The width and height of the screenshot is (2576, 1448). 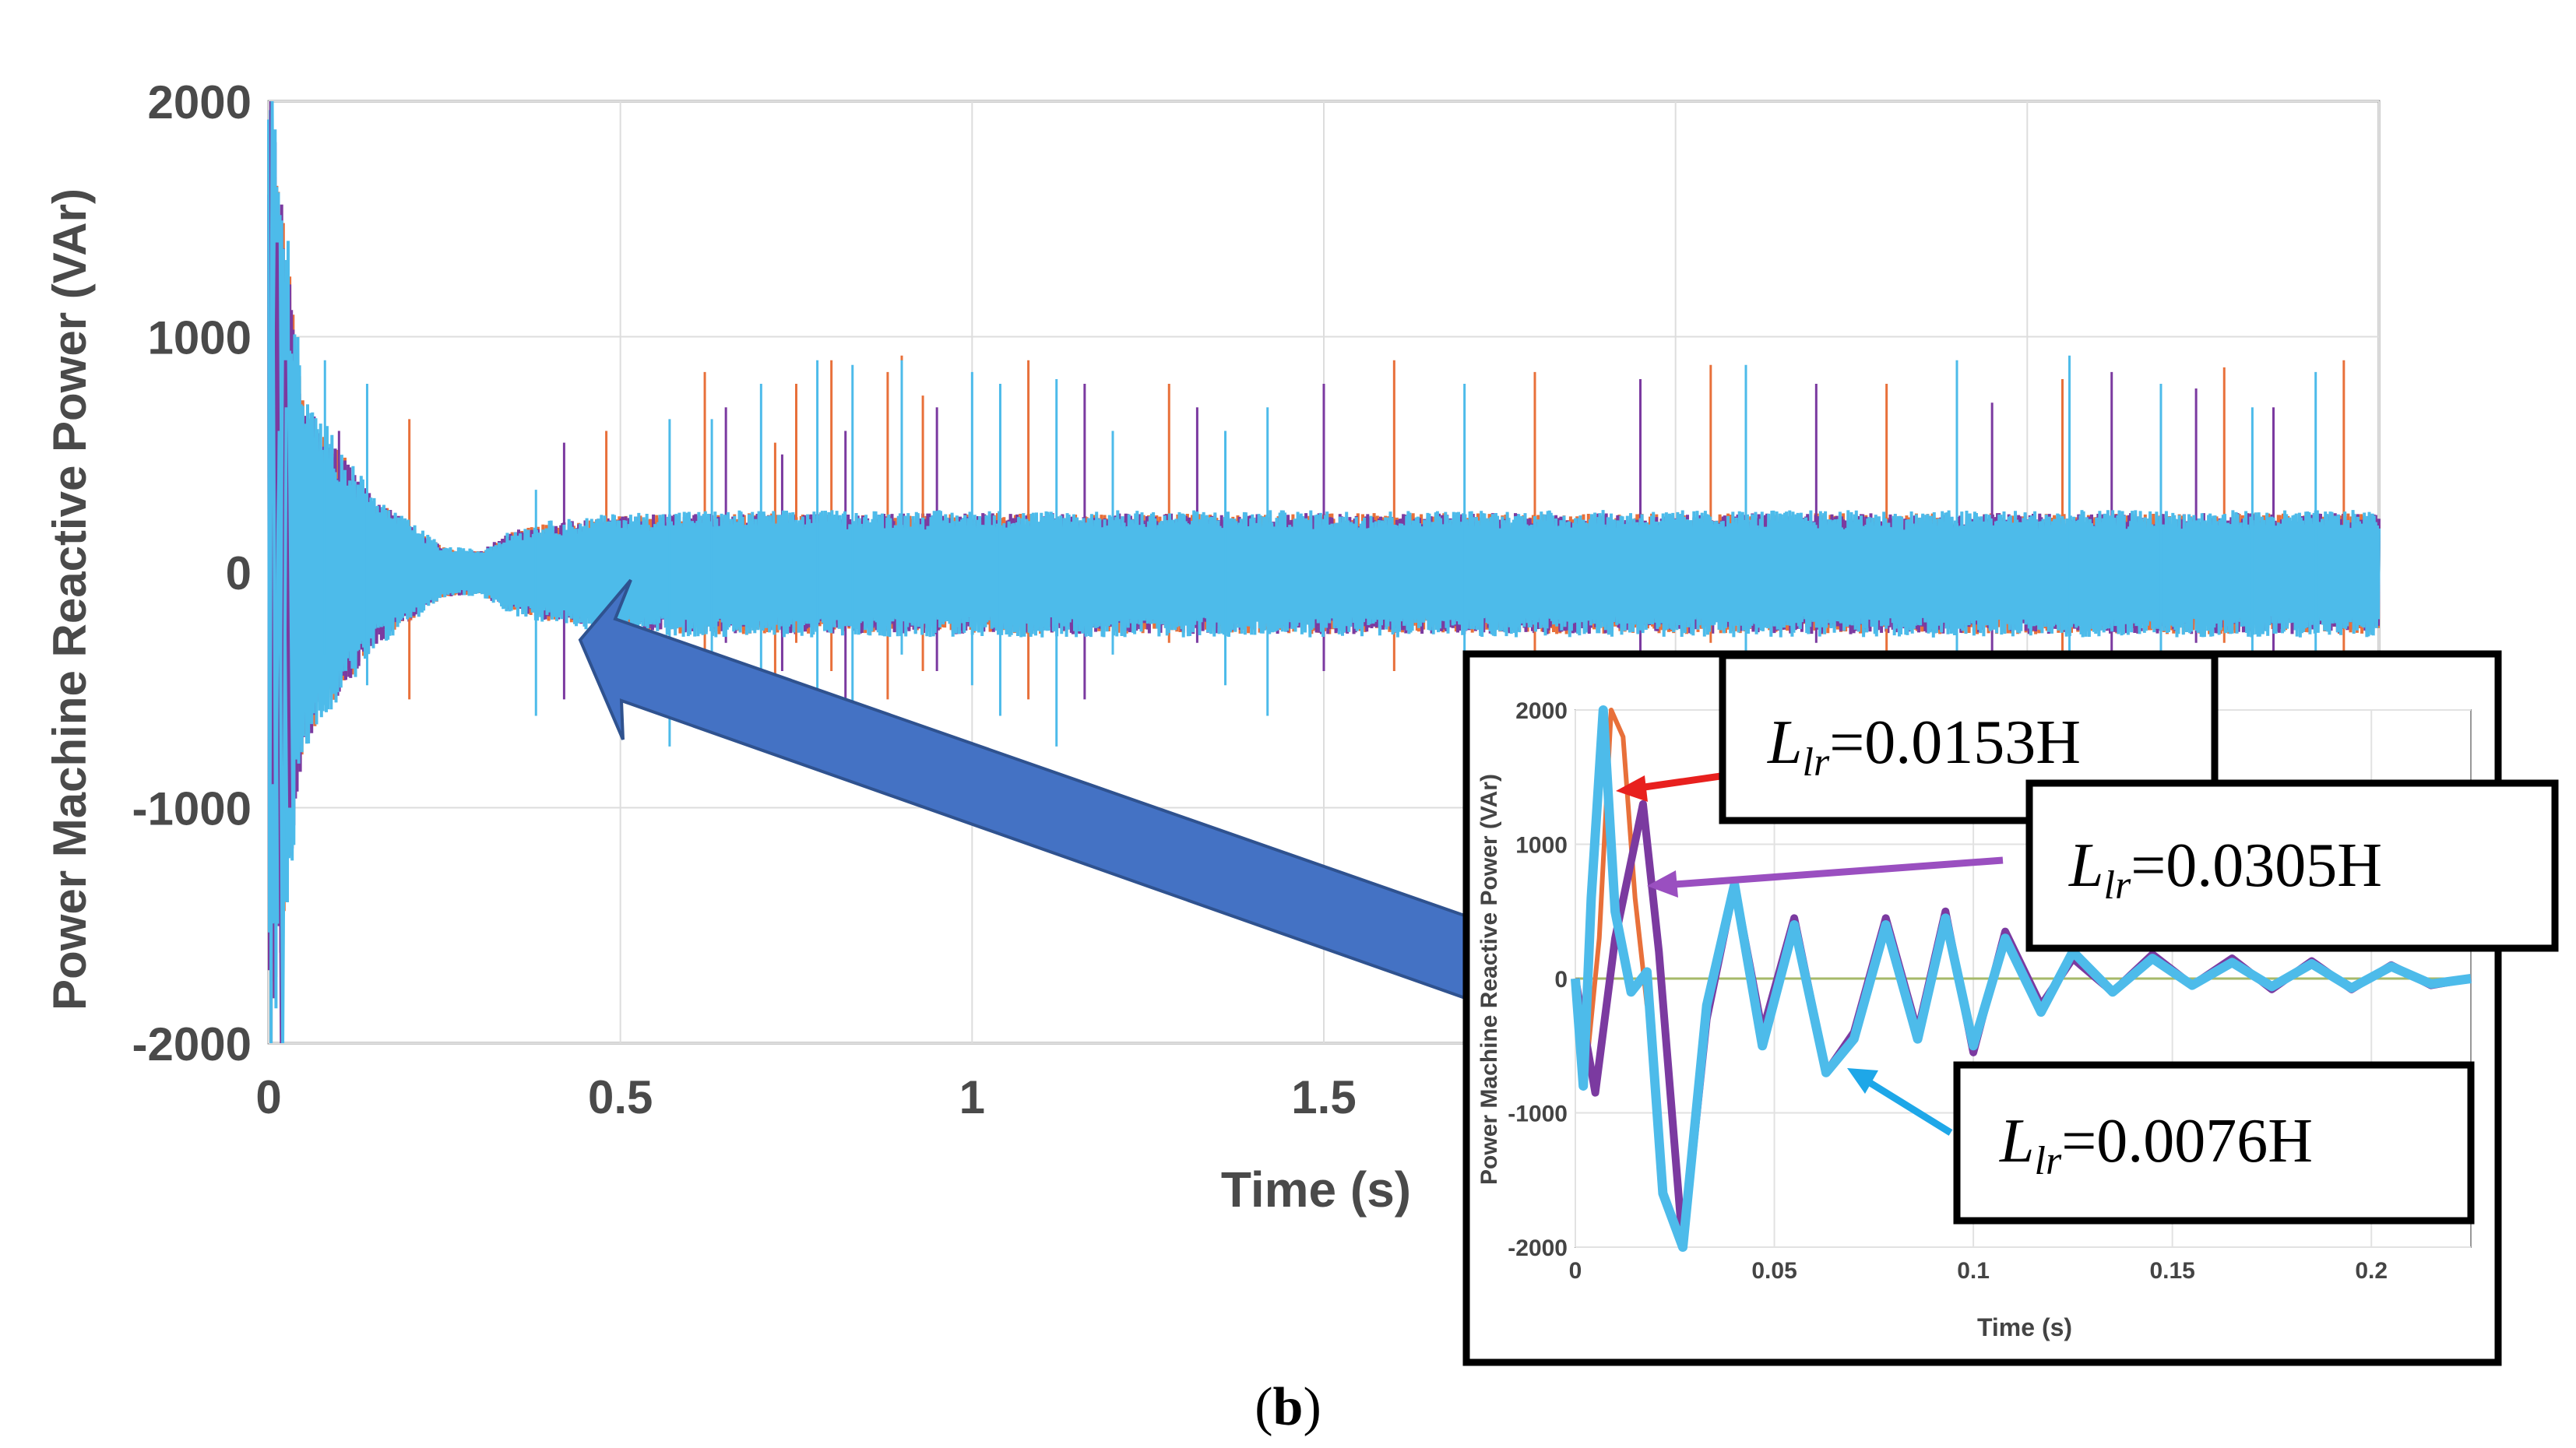 What do you see at coordinates (1561, 980) in the screenshot?
I see `inset-y-tick: 0` at bounding box center [1561, 980].